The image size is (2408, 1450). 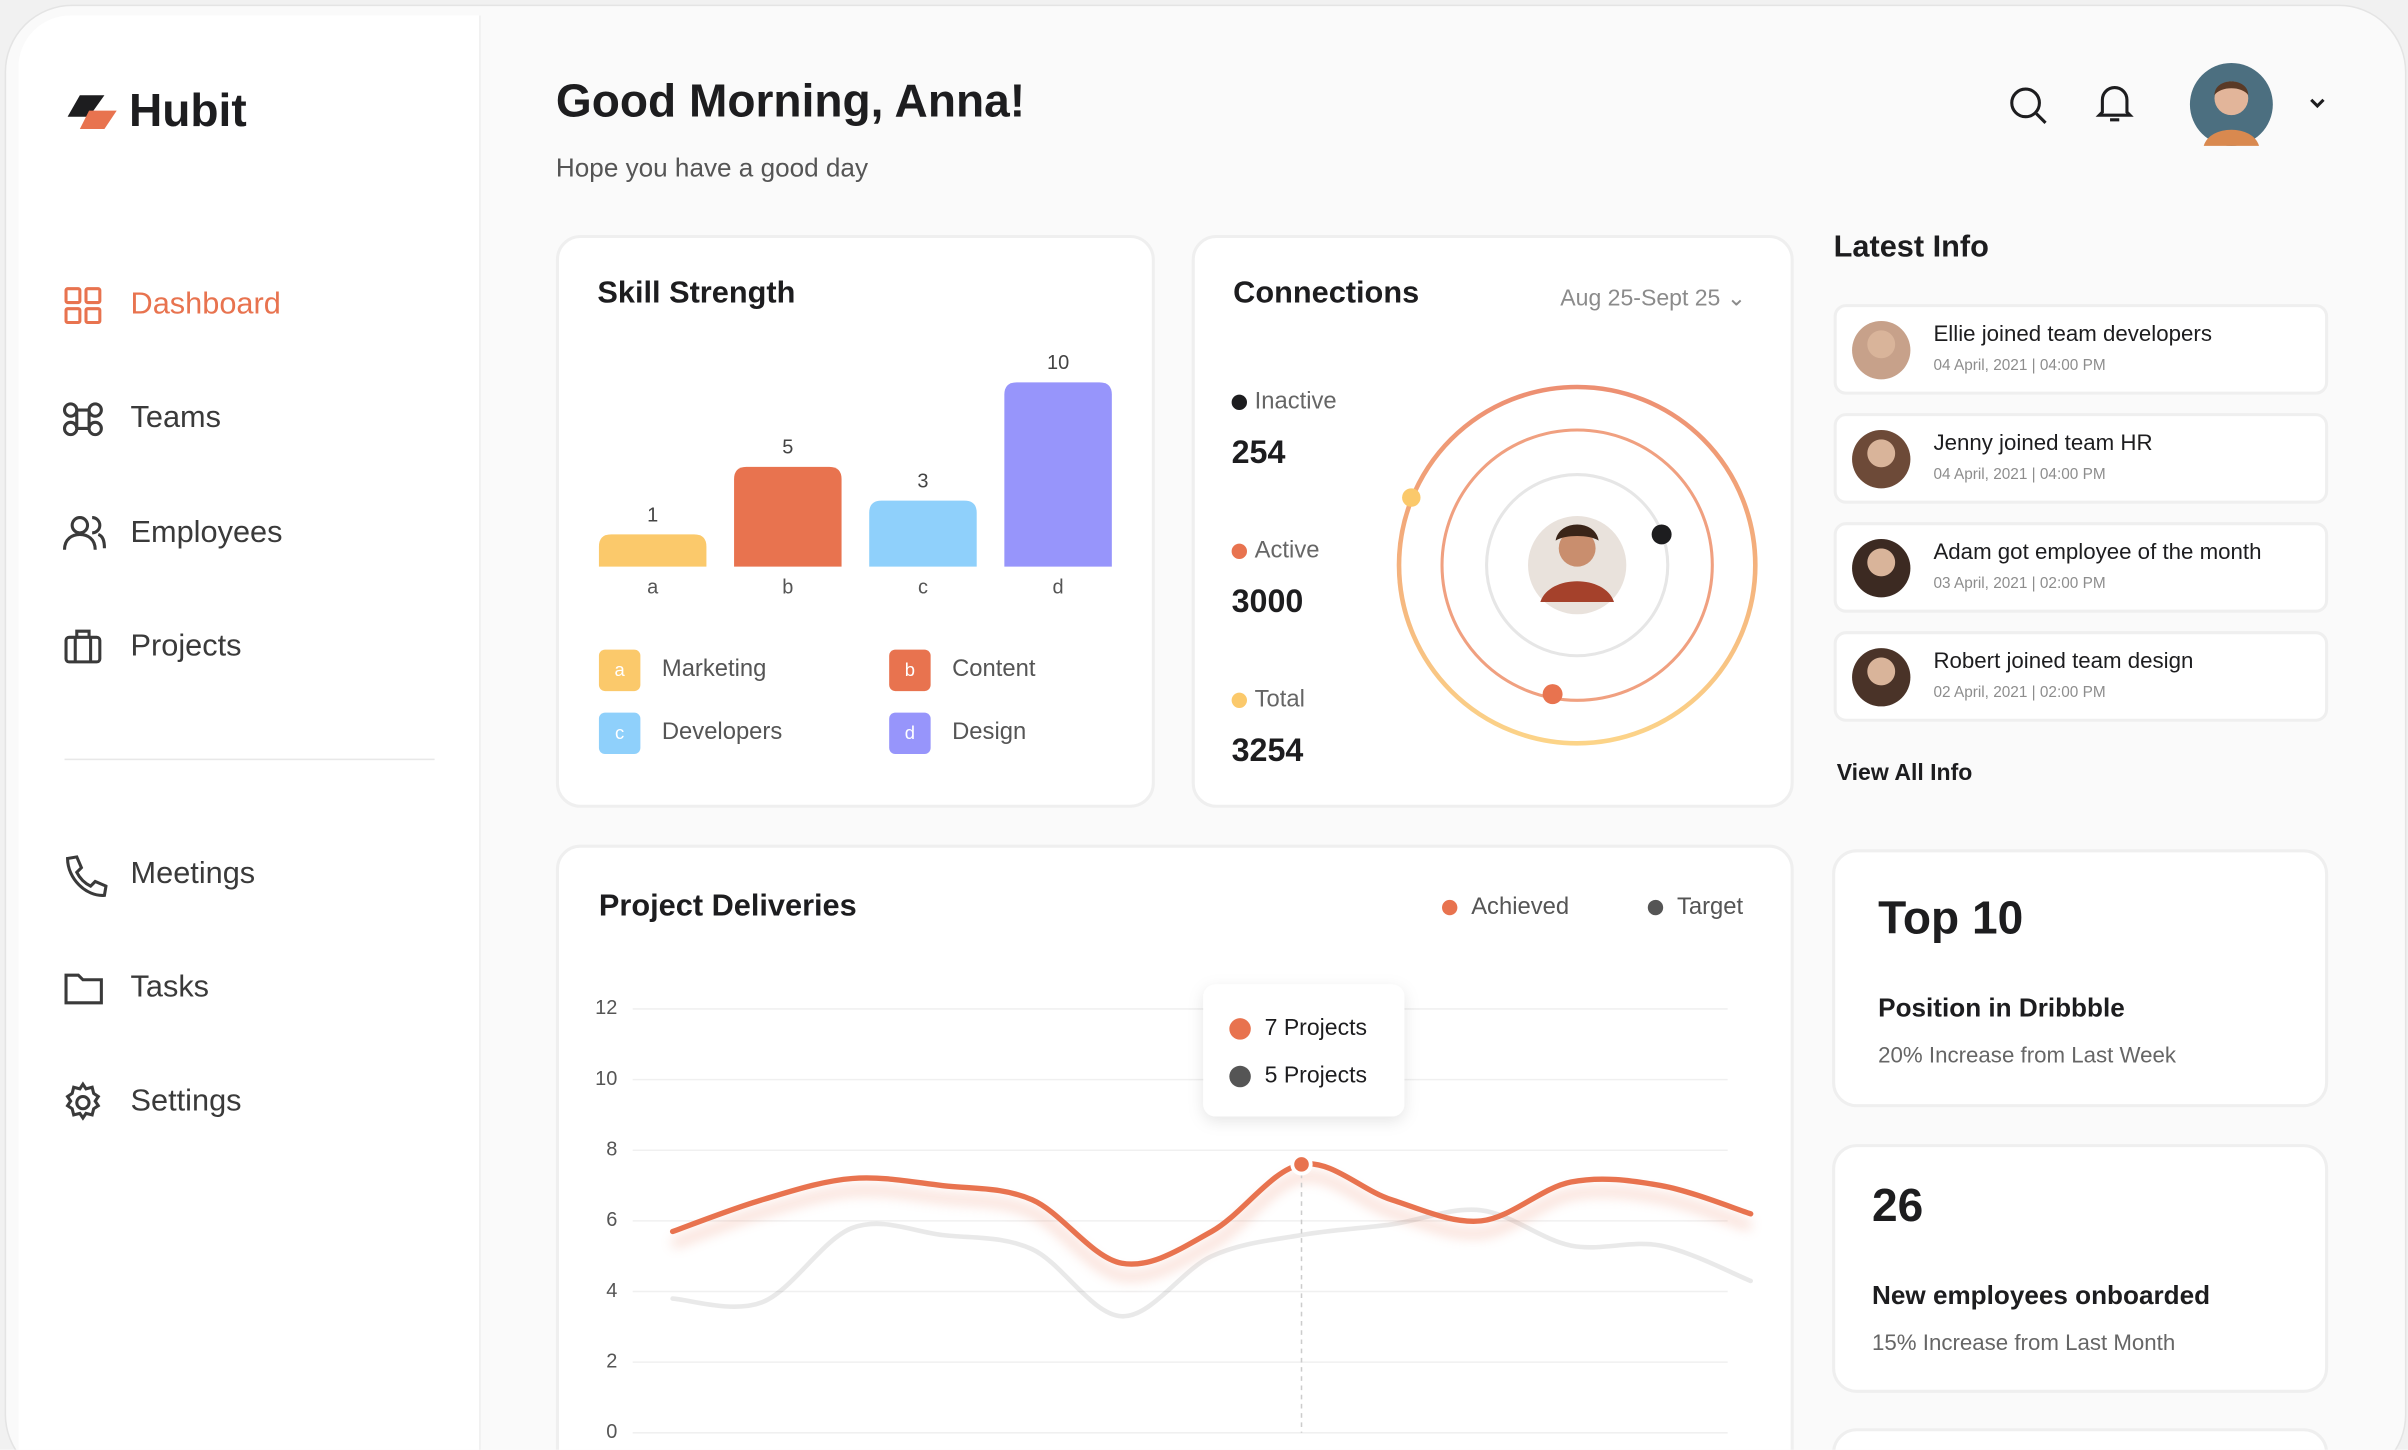 I want to click on card-title: Skill Strength, so click(x=696, y=293).